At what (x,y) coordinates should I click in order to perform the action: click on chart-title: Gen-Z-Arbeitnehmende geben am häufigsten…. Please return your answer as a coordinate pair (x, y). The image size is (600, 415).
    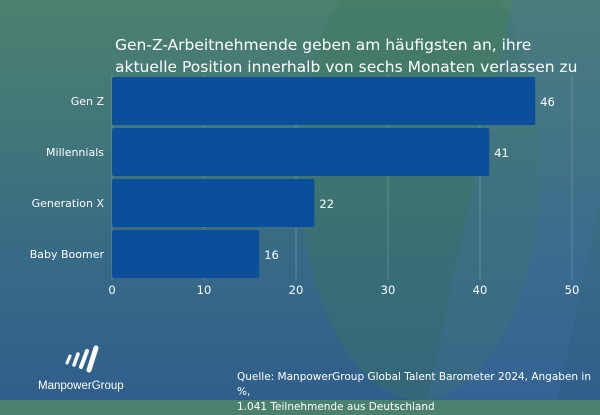
    Looking at the image, I should click on (346, 67).